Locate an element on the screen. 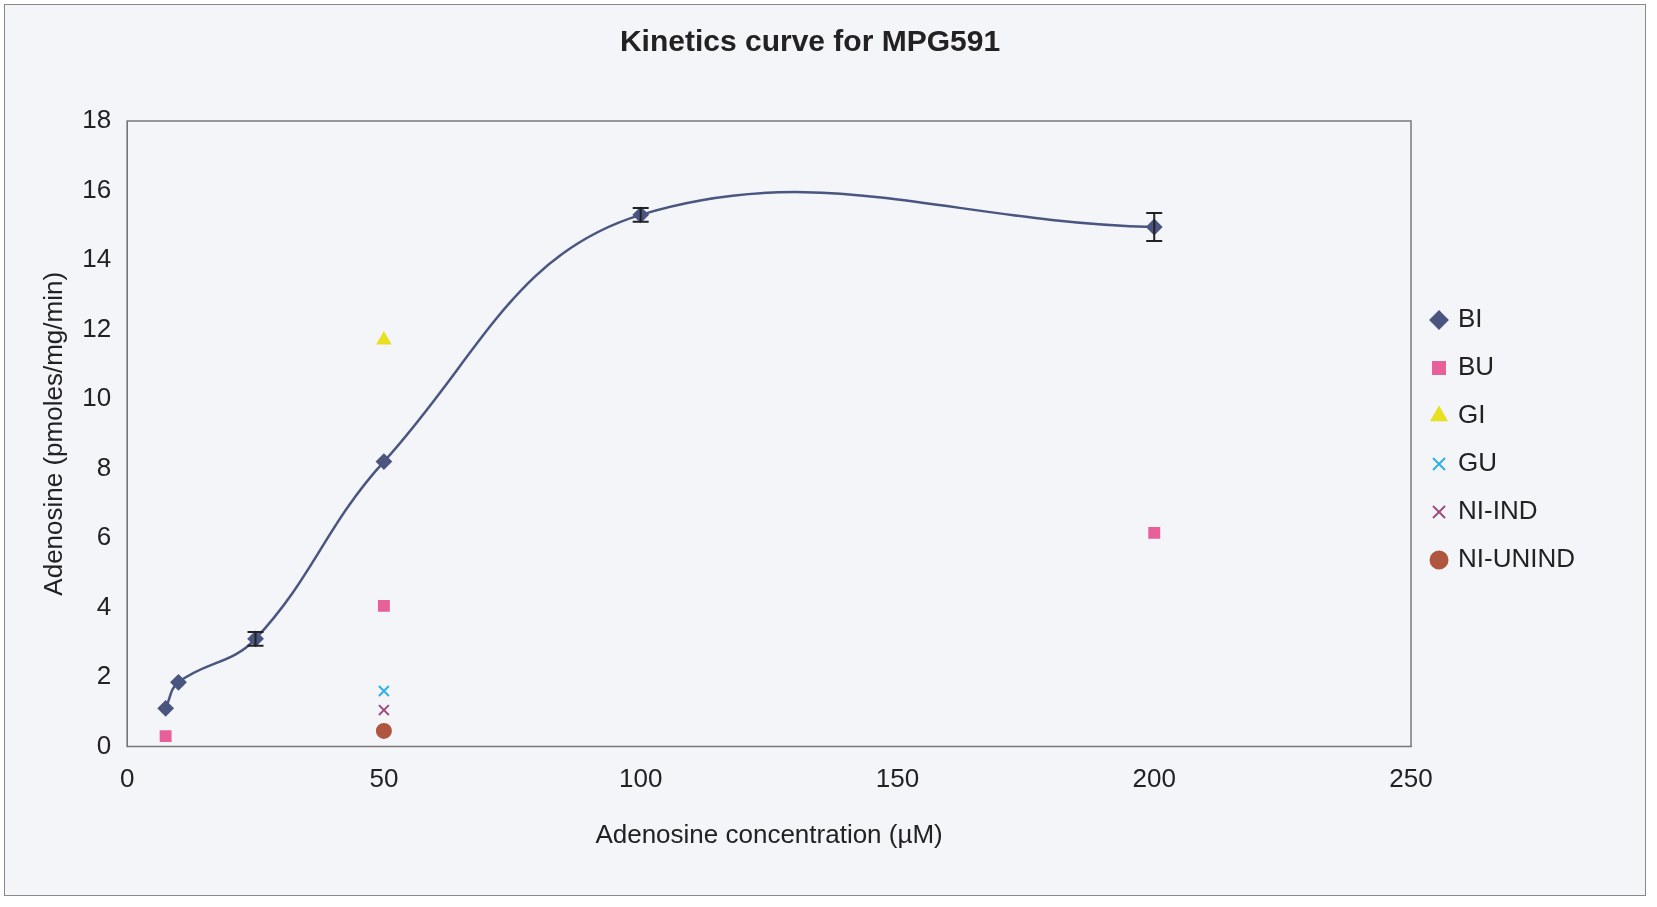  y-tick-label: 10 is located at coordinates (97, 397).